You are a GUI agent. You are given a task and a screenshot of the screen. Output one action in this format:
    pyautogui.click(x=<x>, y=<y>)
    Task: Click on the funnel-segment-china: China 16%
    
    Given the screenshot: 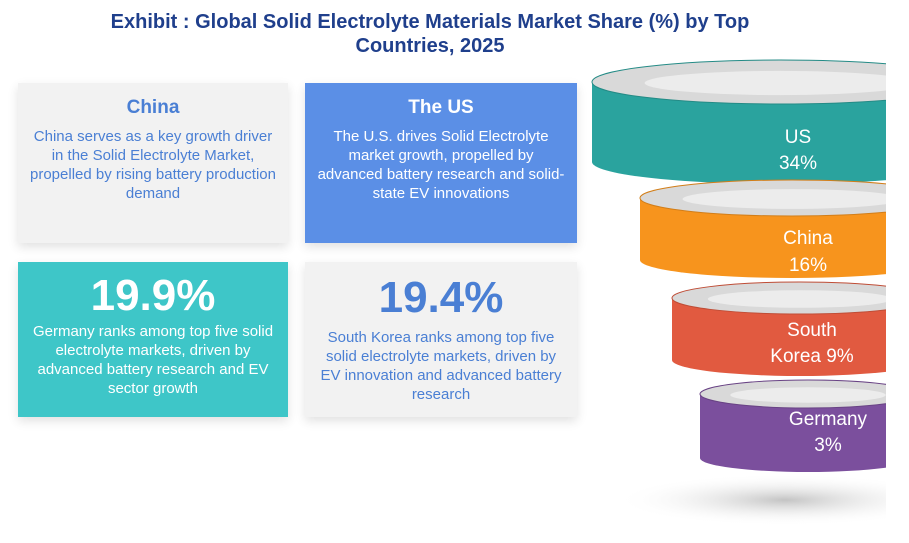 What is the action you would take?
    pyautogui.click(x=762, y=228)
    